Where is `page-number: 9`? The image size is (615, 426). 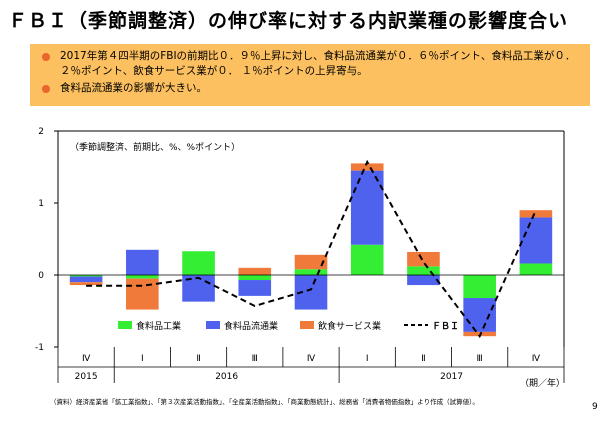 page-number: 9 is located at coordinates (595, 407).